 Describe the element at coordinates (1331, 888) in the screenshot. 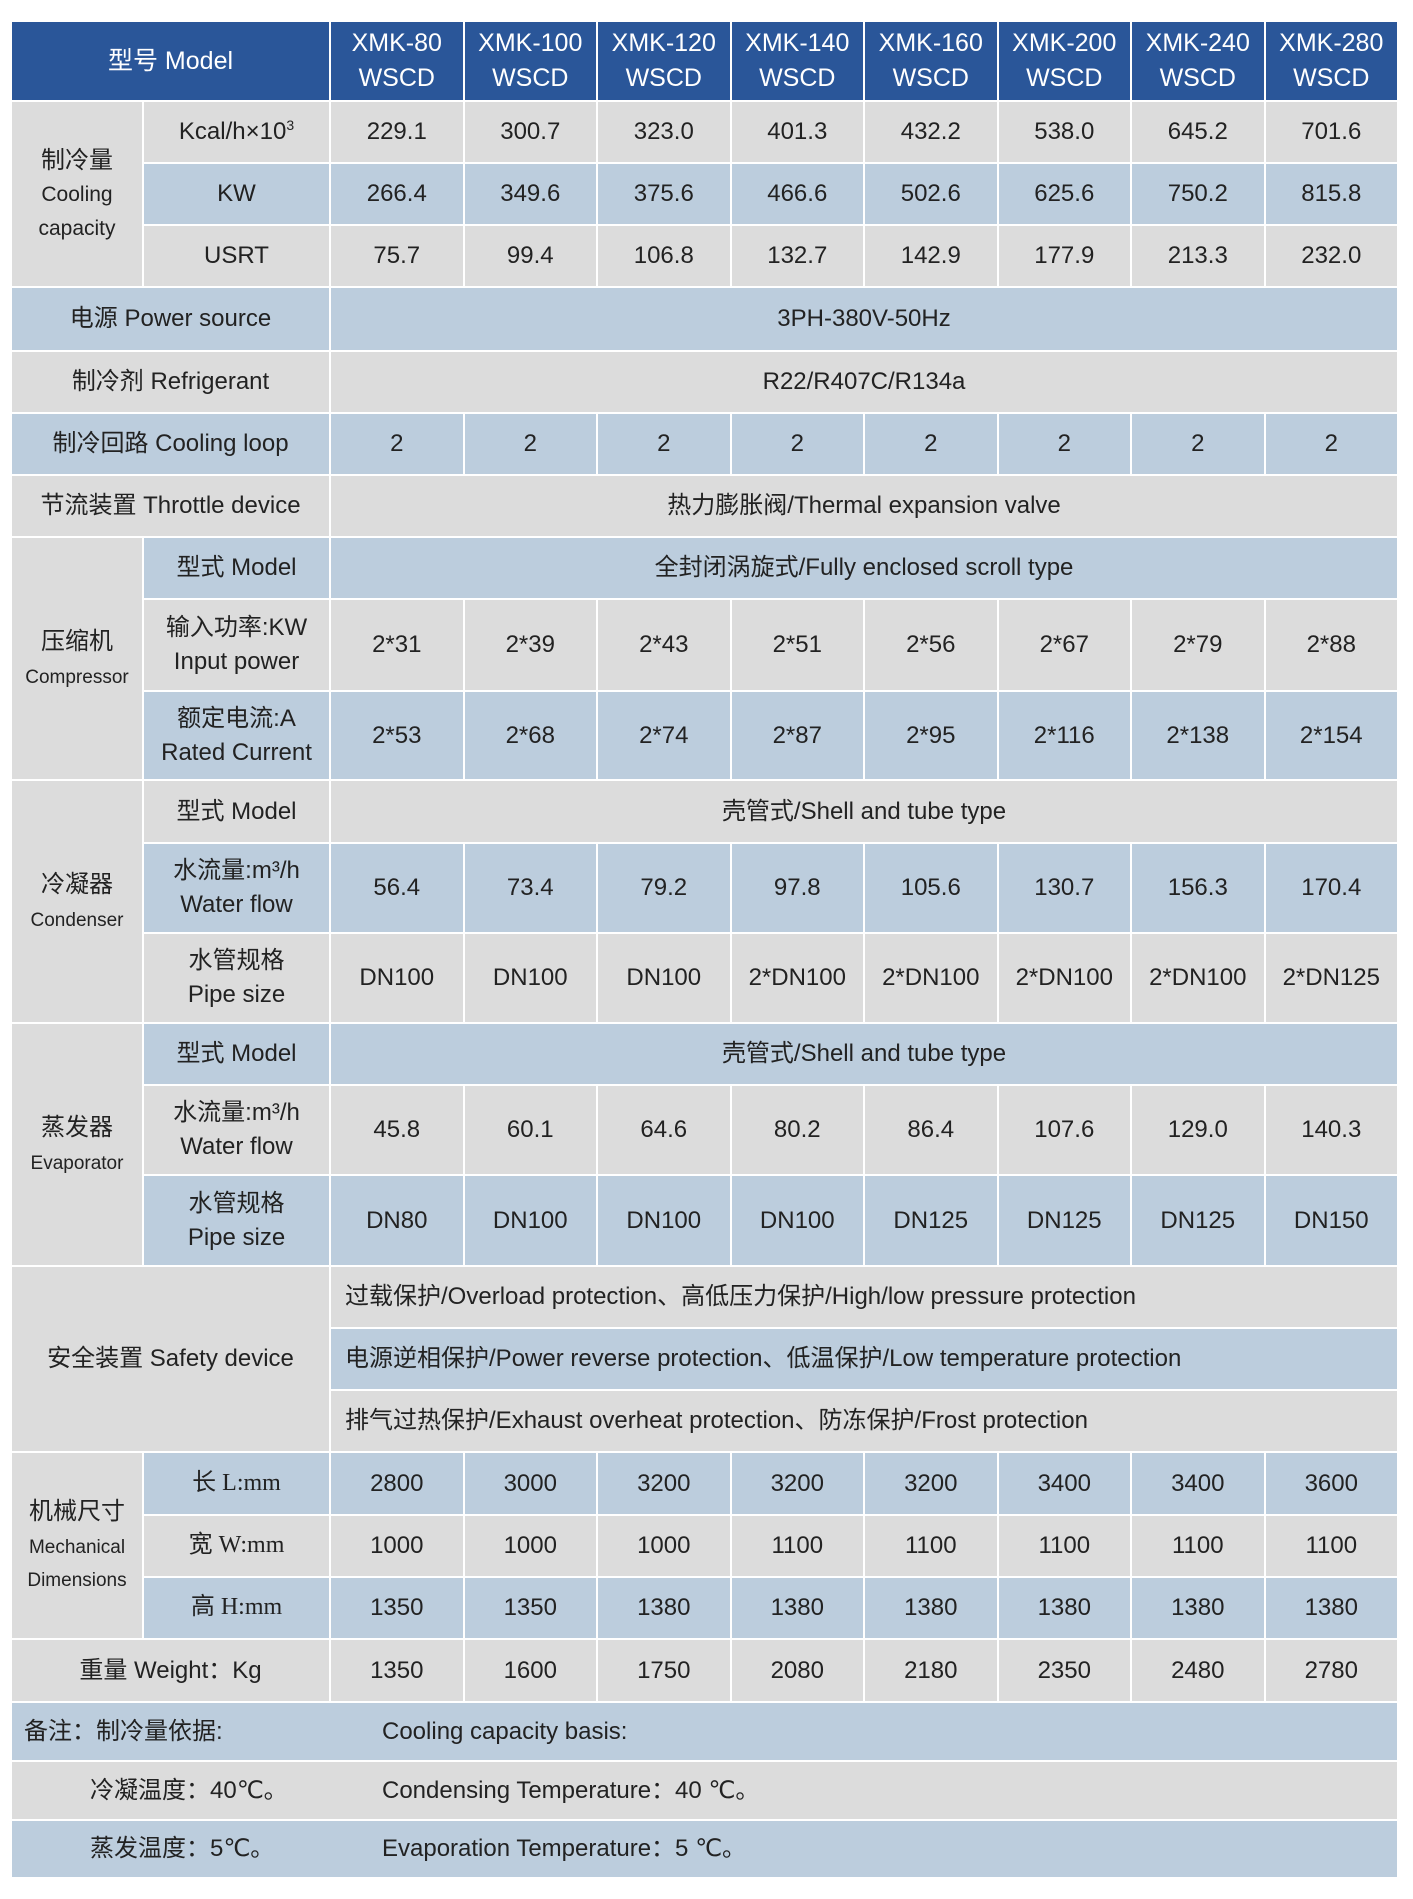

I see `value-cell: 170.4` at that location.